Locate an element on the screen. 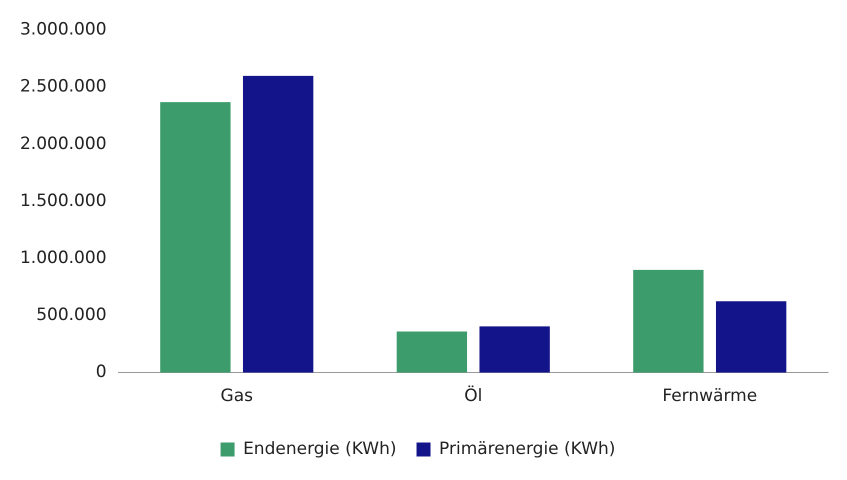  x-tick-label: Gas is located at coordinates (237, 396).